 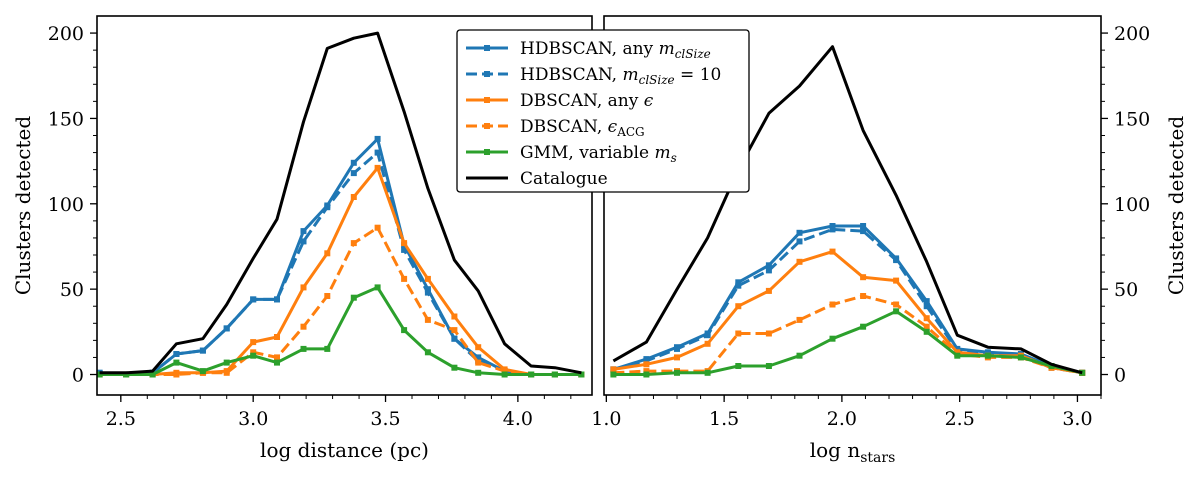 I want to click on legend-box, so click(x=603, y=111).